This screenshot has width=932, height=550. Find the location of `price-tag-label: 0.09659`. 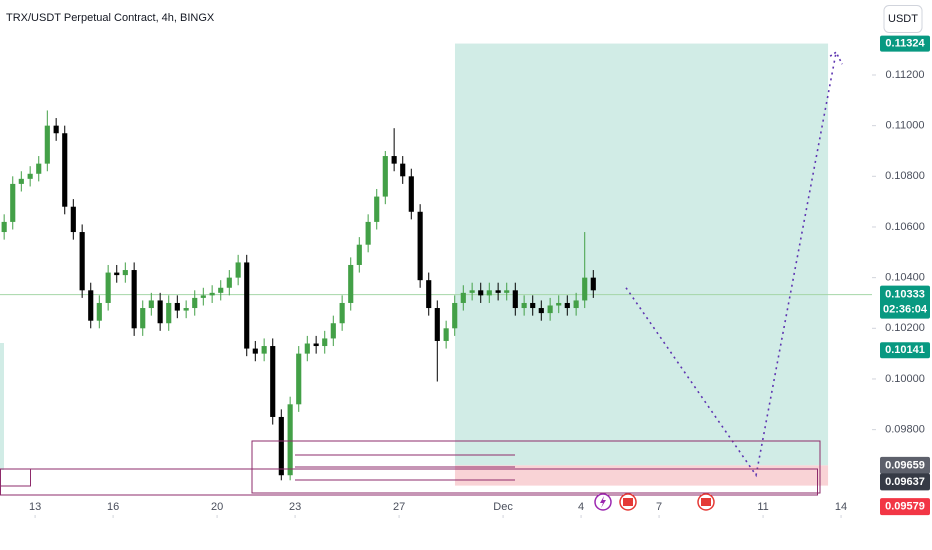

price-tag-label: 0.09659 is located at coordinates (905, 465).